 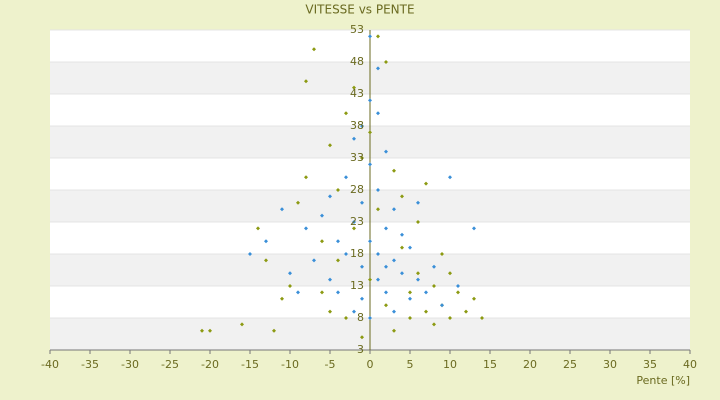 I want to click on x-tick-label: -10, so click(x=290, y=364).